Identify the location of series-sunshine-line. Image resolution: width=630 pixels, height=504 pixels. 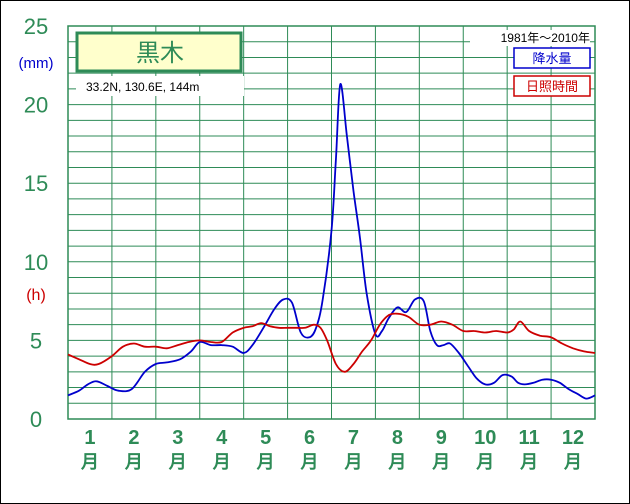
(331, 342).